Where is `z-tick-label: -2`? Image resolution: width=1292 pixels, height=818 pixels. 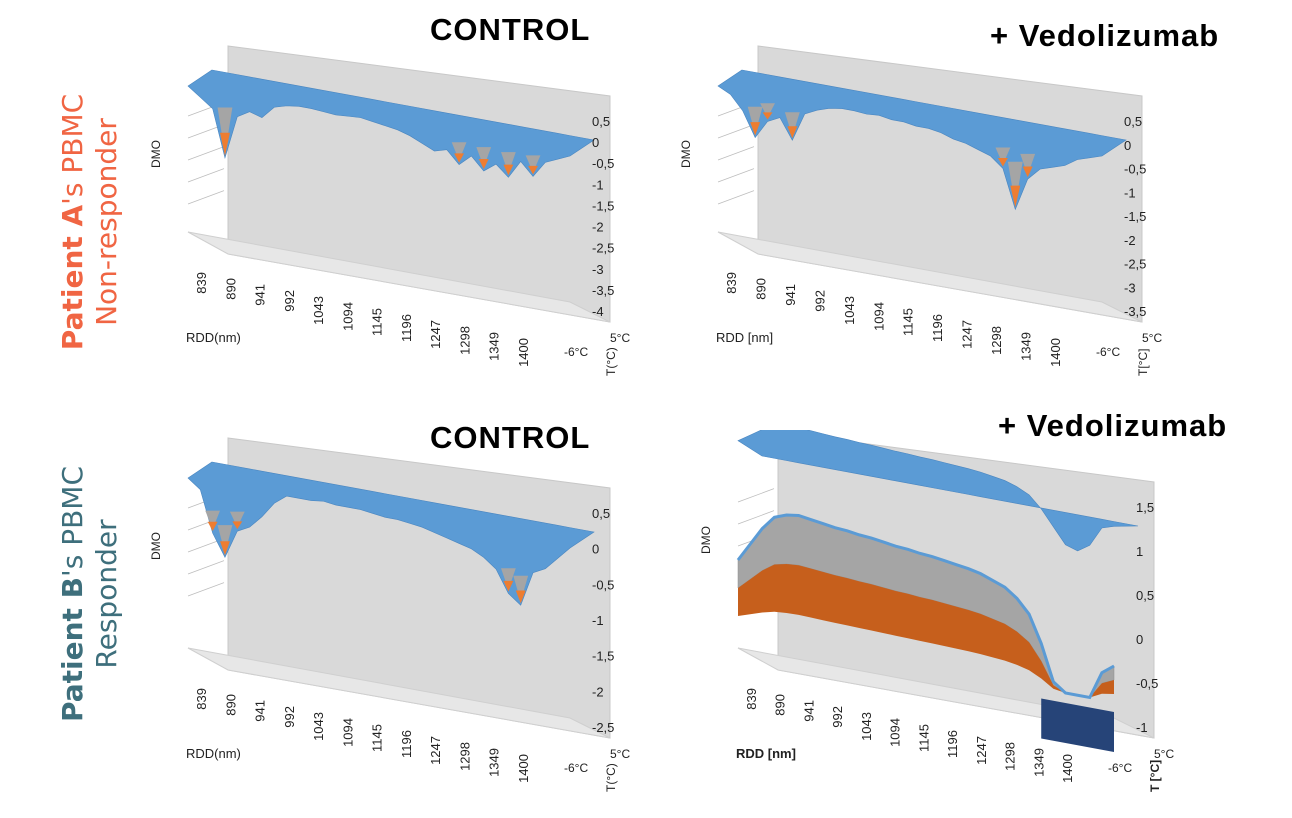
z-tick-label: -2 is located at coordinates (598, 227).